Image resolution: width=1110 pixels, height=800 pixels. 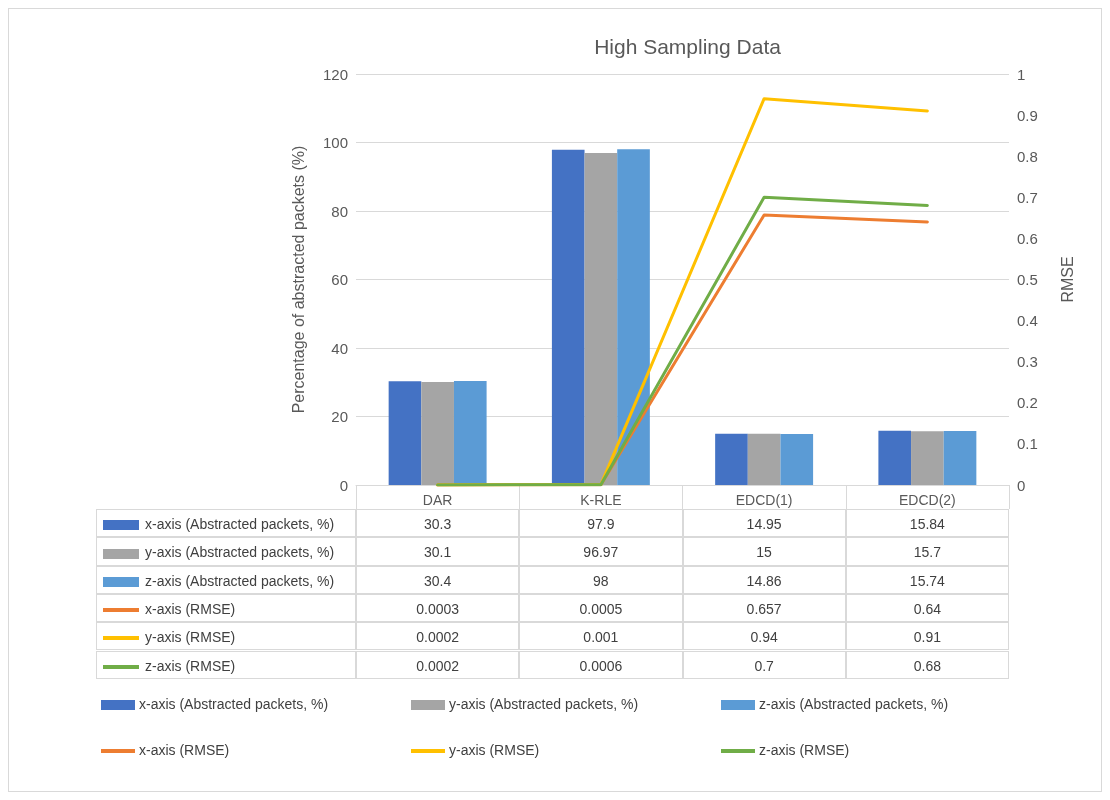 I want to click on y-tick-label: 120, so click(x=335, y=74).